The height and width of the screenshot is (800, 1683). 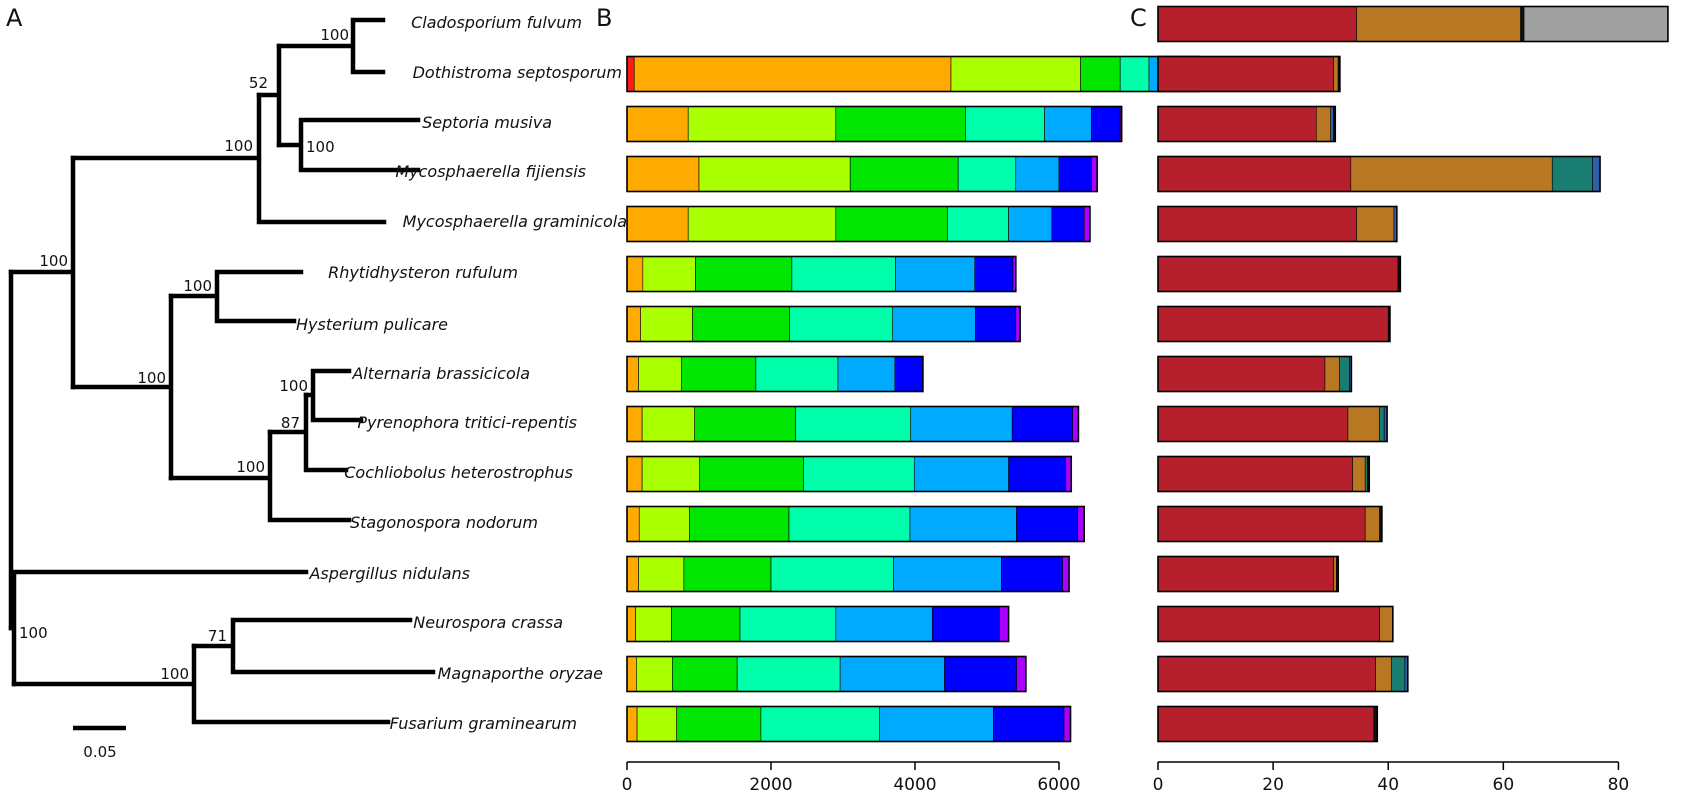 What do you see at coordinates (217, 636) in the screenshot?
I see `bootstrap-label: 71` at bounding box center [217, 636].